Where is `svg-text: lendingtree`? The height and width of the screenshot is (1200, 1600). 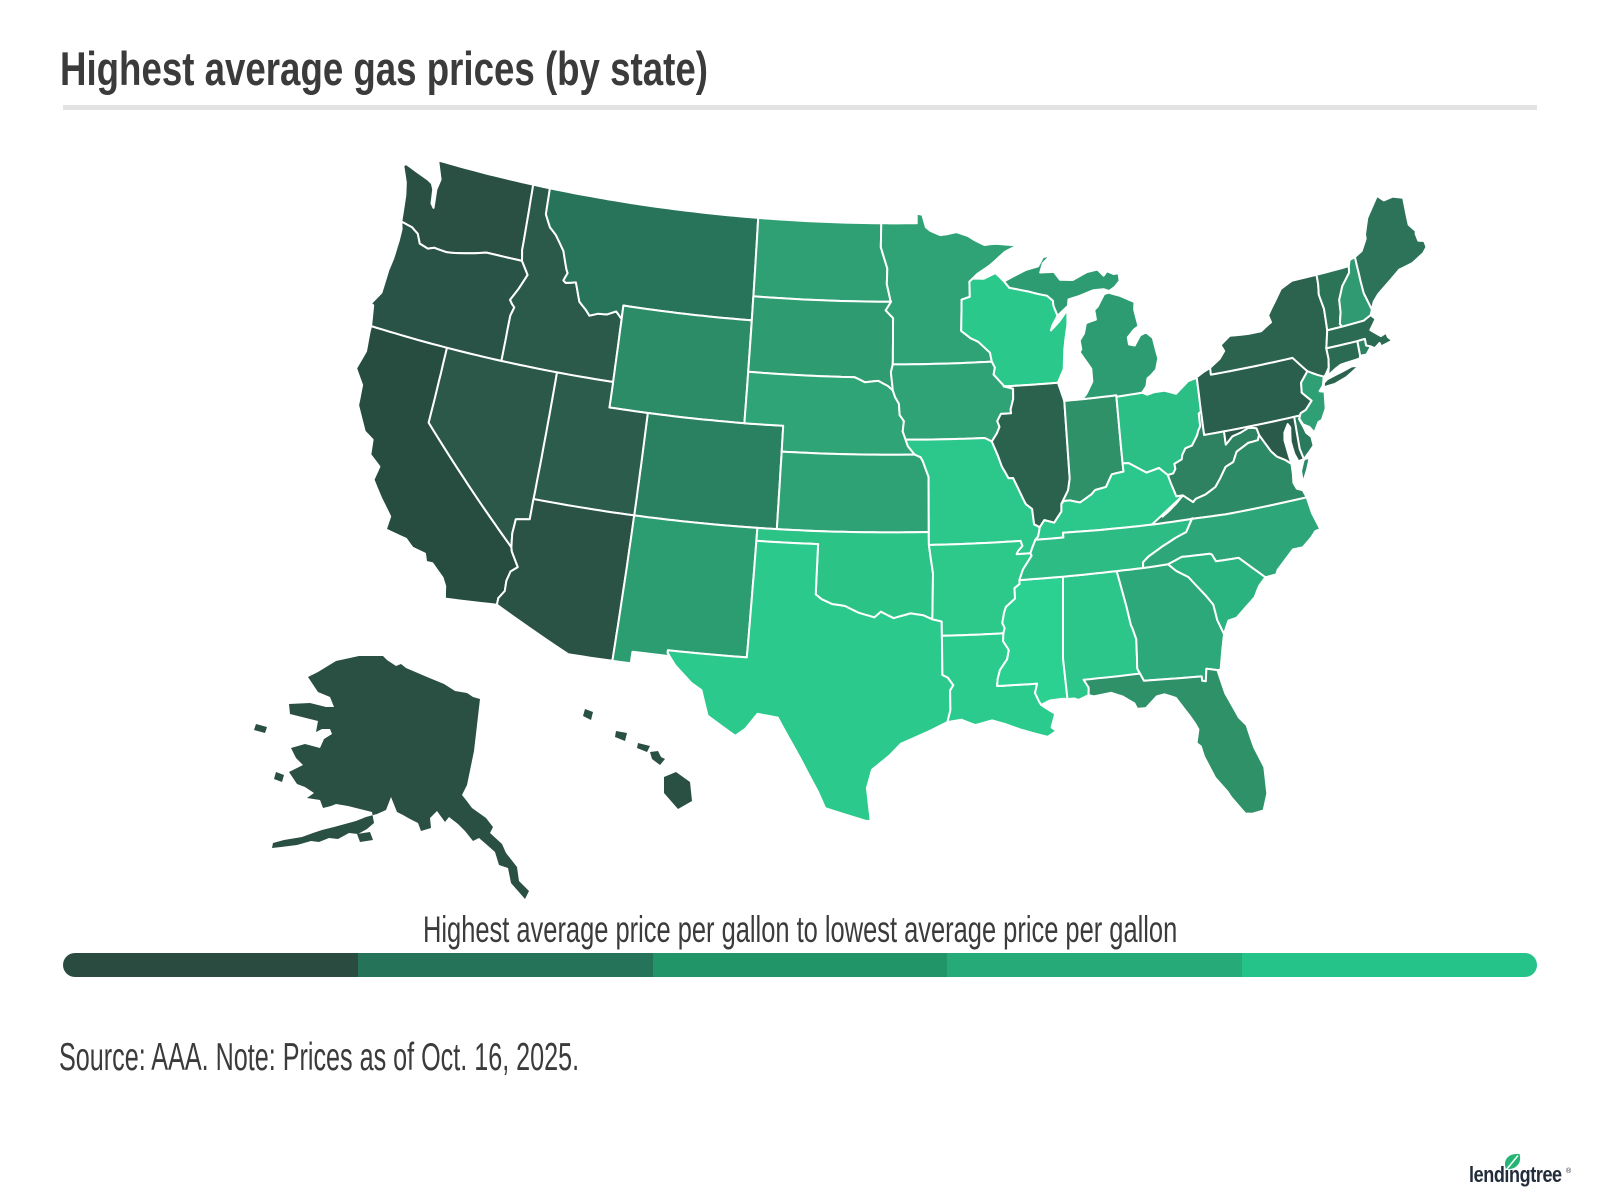 svg-text: lendingtree is located at coordinates (1515, 1175).